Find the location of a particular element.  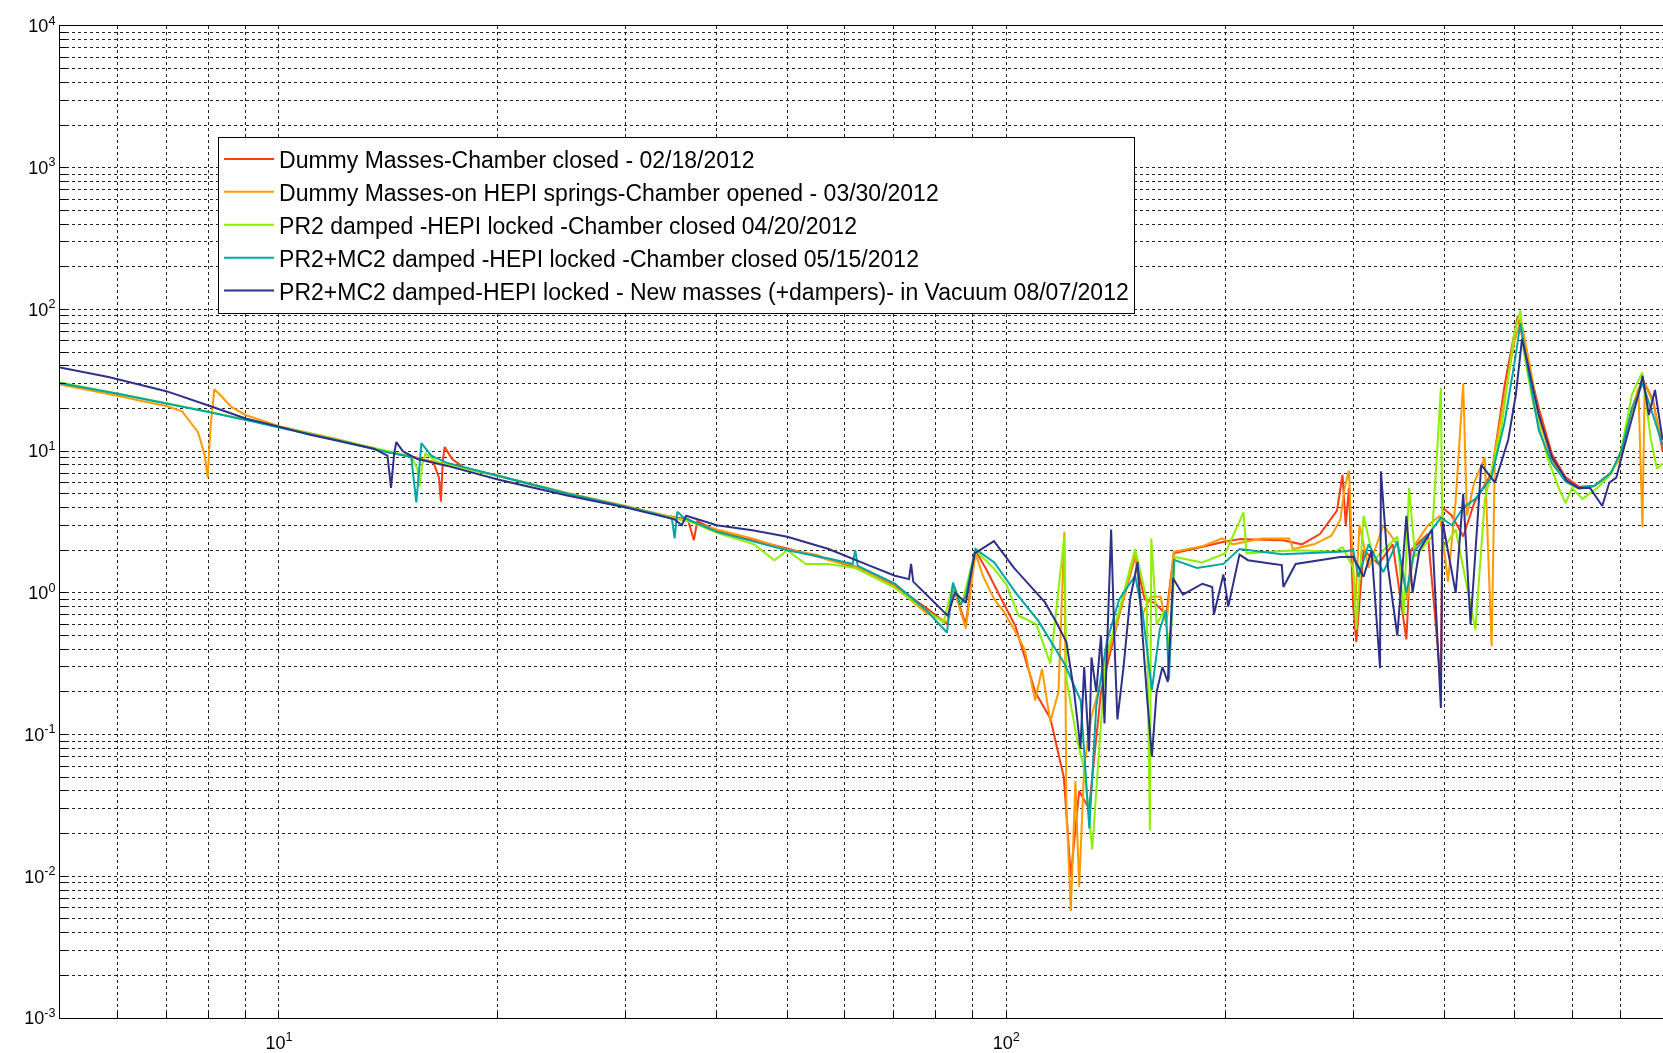

legend-label: PR2+MC2 damped-HEPI locked - New masses (+dampers)- in Vacuum 08/07/2012 is located at coordinates (704, 291).